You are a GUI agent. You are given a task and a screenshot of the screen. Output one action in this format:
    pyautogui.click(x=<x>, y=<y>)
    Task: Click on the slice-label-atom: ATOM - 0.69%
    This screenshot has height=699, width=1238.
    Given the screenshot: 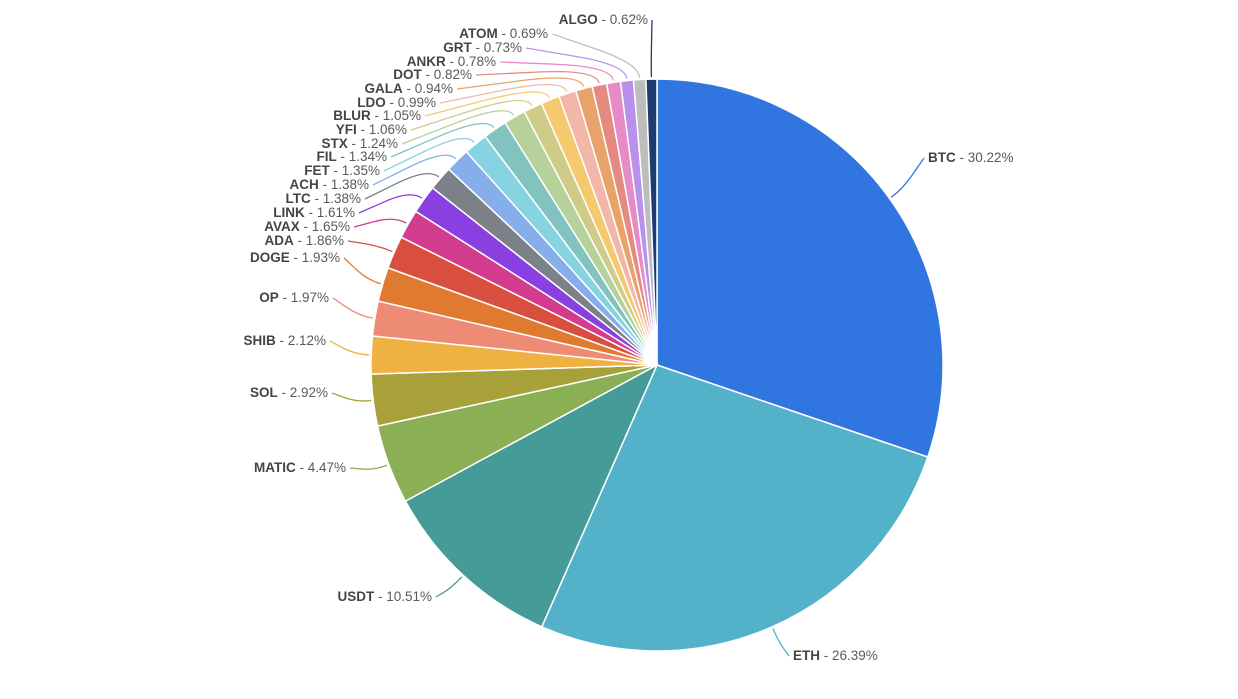 What is the action you would take?
    pyautogui.click(x=503, y=33)
    